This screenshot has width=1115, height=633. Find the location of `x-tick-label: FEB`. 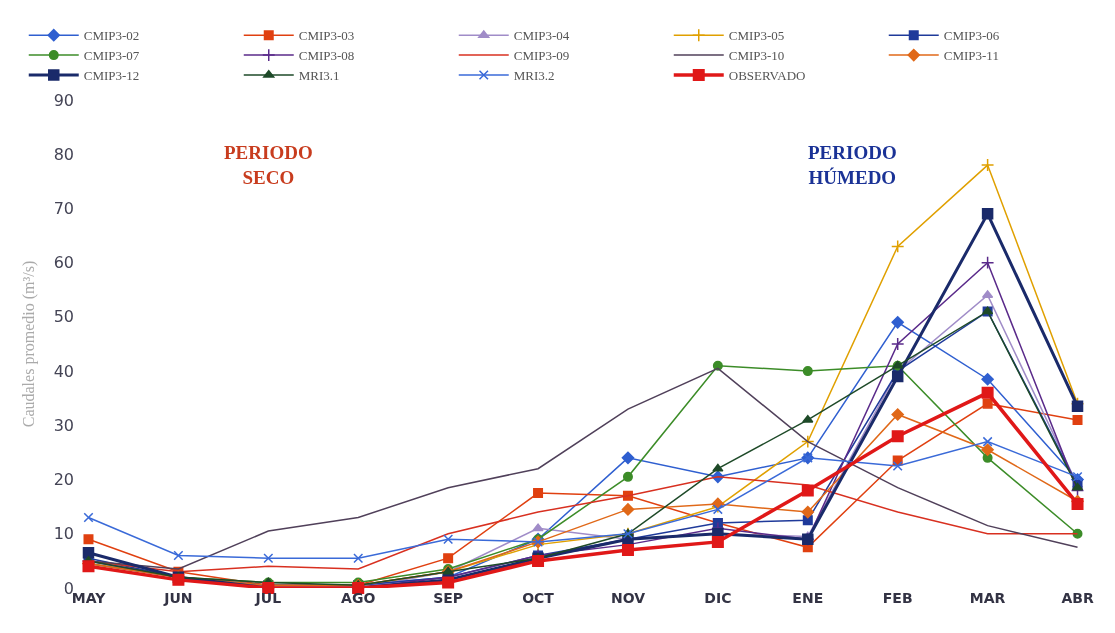

x-tick-label: FEB is located at coordinates (897, 598).